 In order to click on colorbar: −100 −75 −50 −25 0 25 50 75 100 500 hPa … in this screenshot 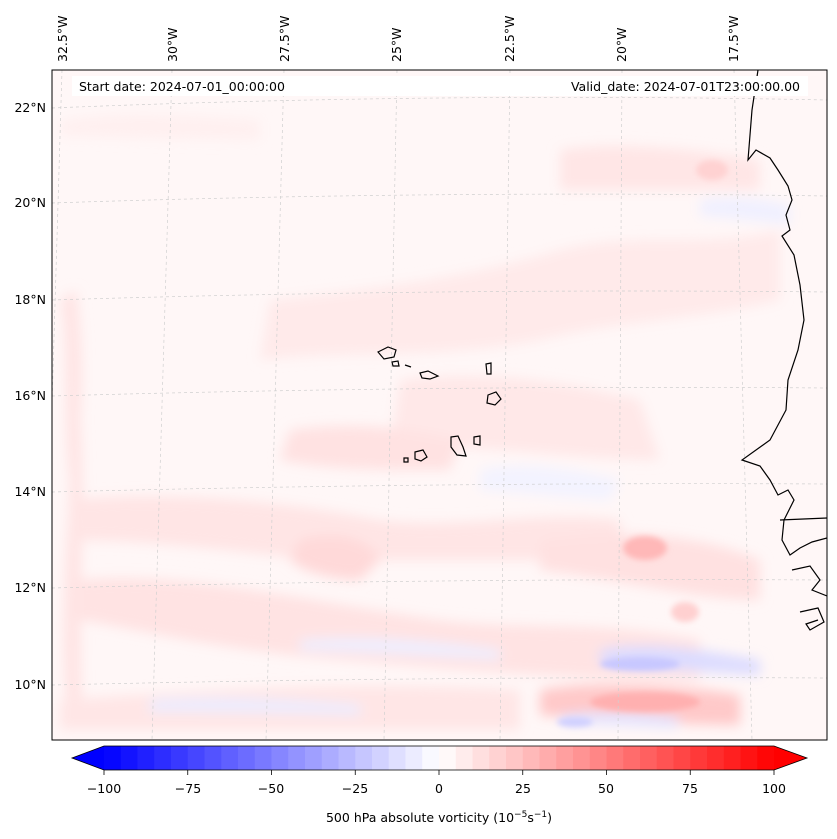, I will do `click(439, 785)`.